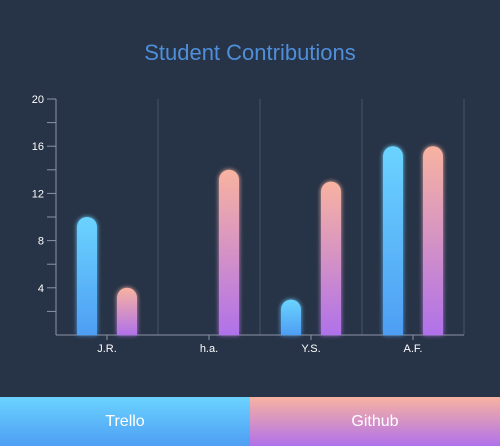  I want to click on bar-github-ys, so click(331, 258).